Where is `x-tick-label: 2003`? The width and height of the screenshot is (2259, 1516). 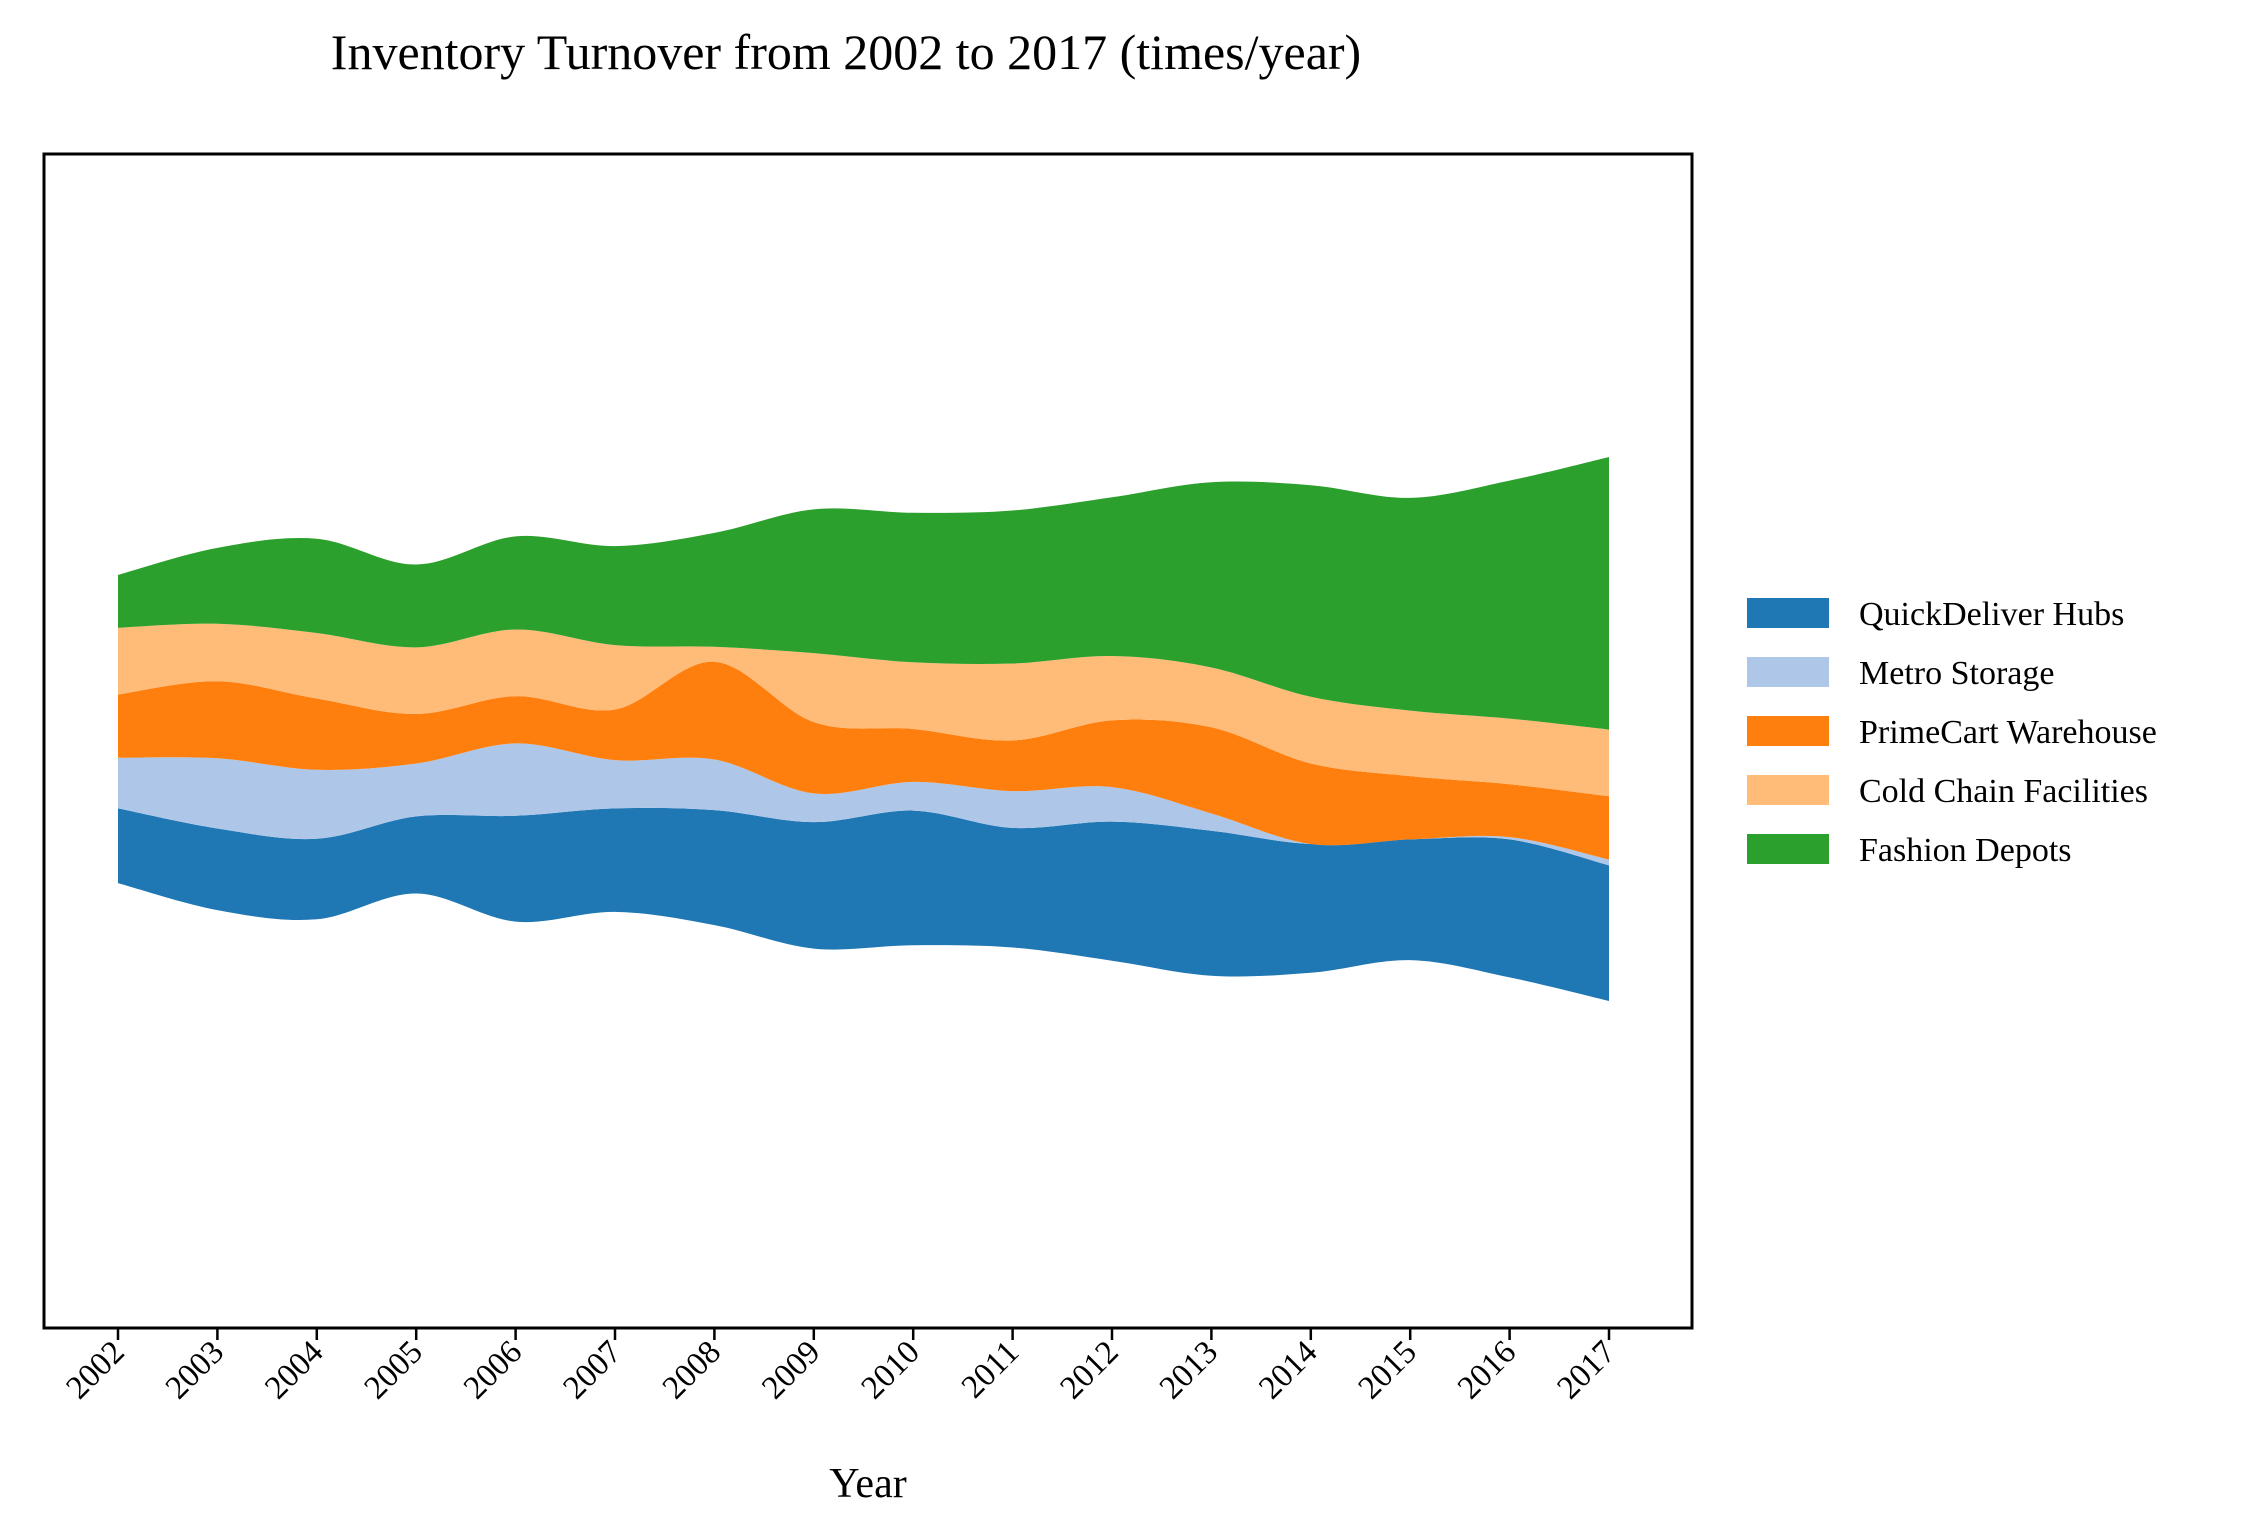
x-tick-label: 2003 is located at coordinates (195, 1370).